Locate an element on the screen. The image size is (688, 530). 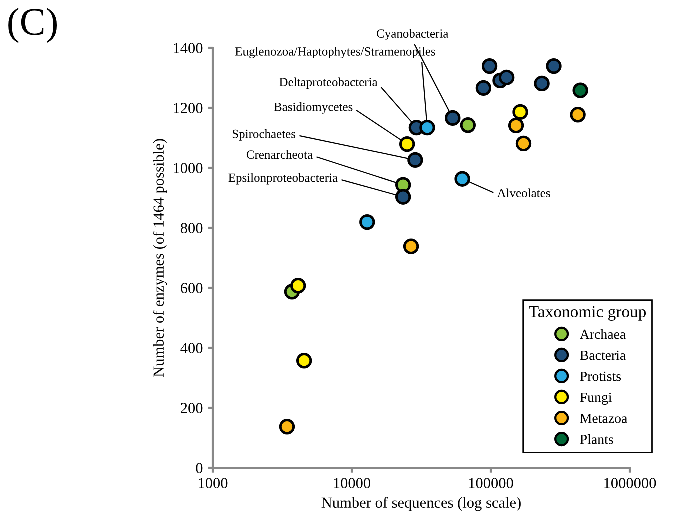
legend-label: Protists is located at coordinates (601, 377).